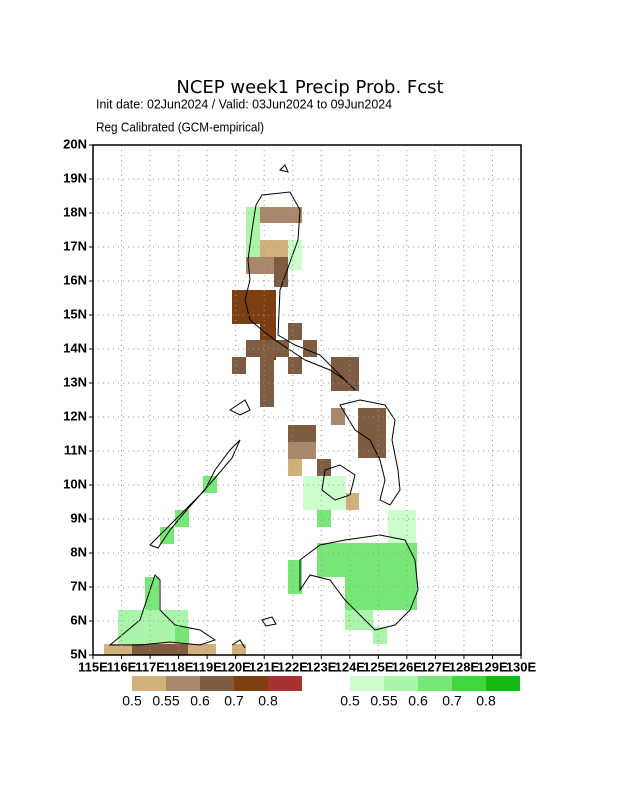 This screenshot has height=800, width=618. I want to click on legend: 0.5 0.55 0.6 0.7 0.8 0.5 0.55 0.6 0.7 0.8, so click(321, 692).